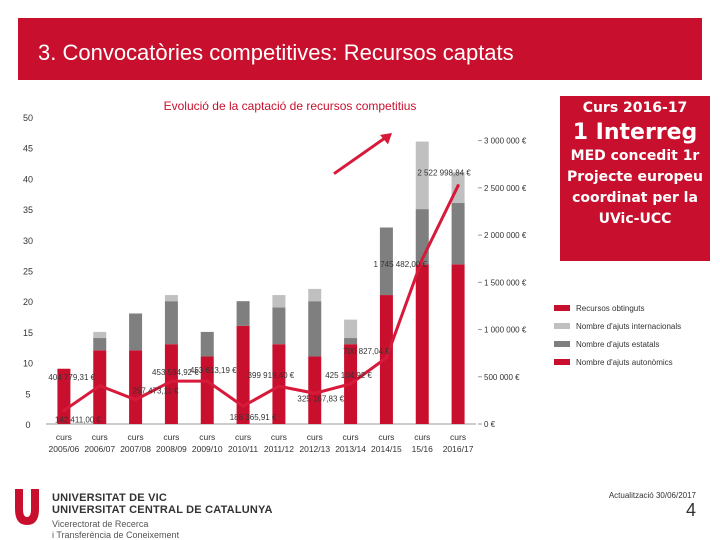 Image resolution: width=720 pixels, height=540 pixels. I want to click on money-data-label: 425 104,92 €, so click(348, 375).